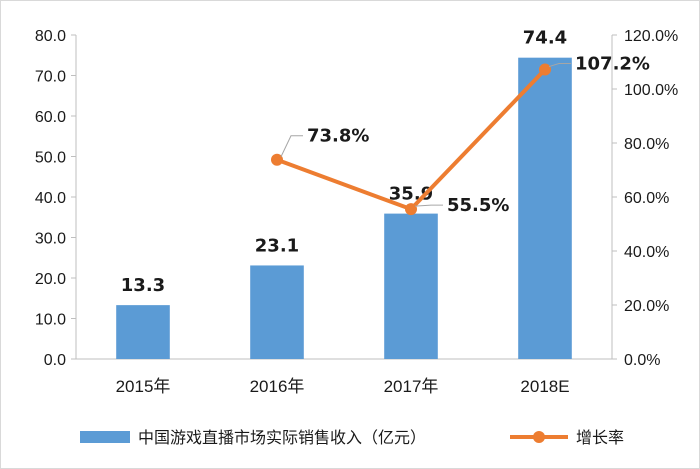  Describe the element at coordinates (343, 386) in the screenshot. I see `category-labels: 2015年 2016年 2017年 2018E` at that location.